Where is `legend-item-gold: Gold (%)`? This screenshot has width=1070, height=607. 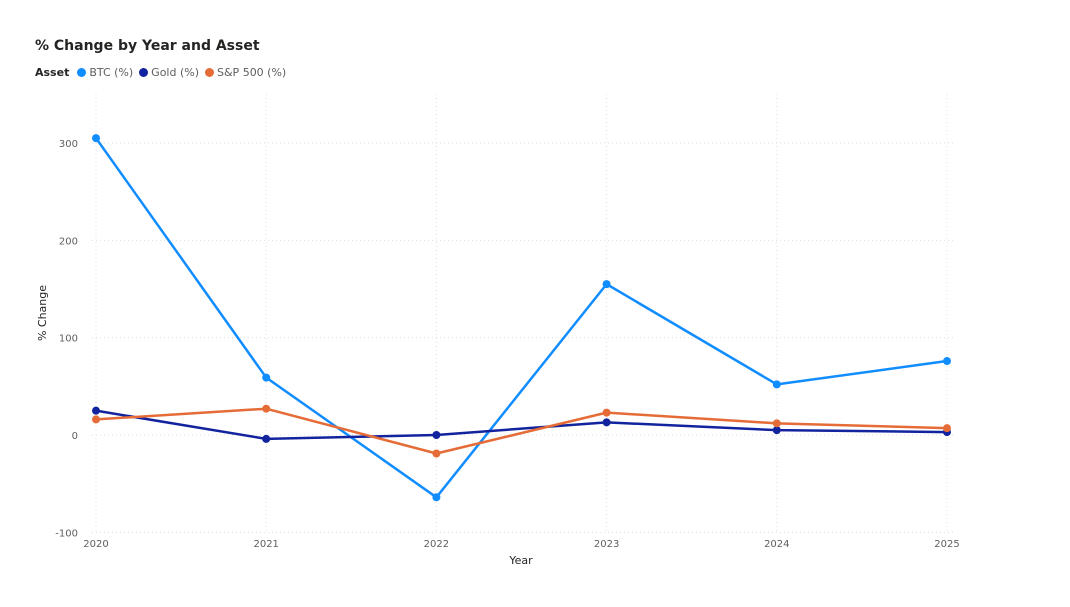
legend-item-gold: Gold (%) is located at coordinates (169, 72).